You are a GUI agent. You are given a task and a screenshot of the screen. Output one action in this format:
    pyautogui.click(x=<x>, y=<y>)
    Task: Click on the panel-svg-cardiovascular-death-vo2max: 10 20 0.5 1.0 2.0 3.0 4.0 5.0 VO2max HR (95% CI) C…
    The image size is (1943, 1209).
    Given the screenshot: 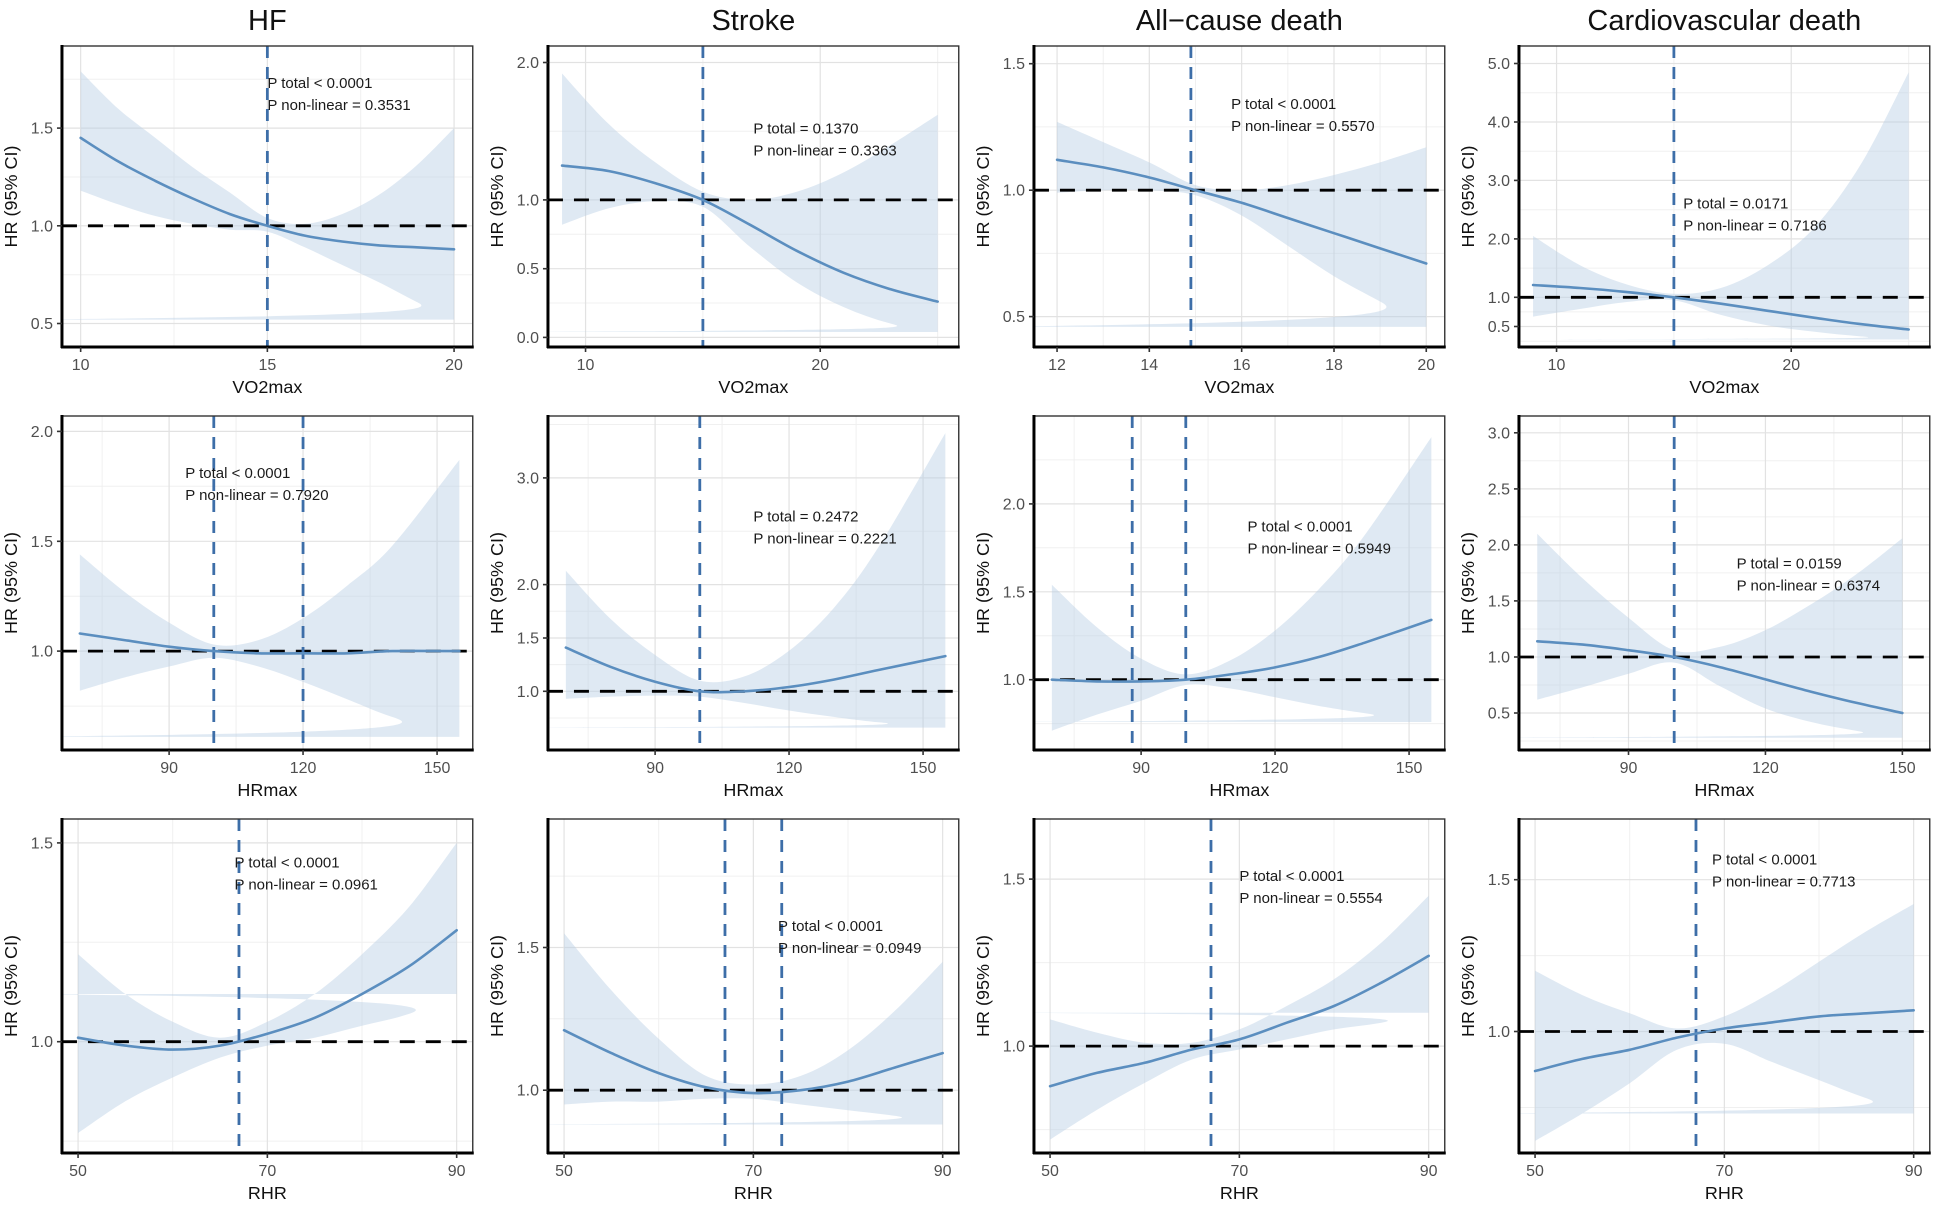 What is the action you would take?
    pyautogui.click(x=1695, y=201)
    